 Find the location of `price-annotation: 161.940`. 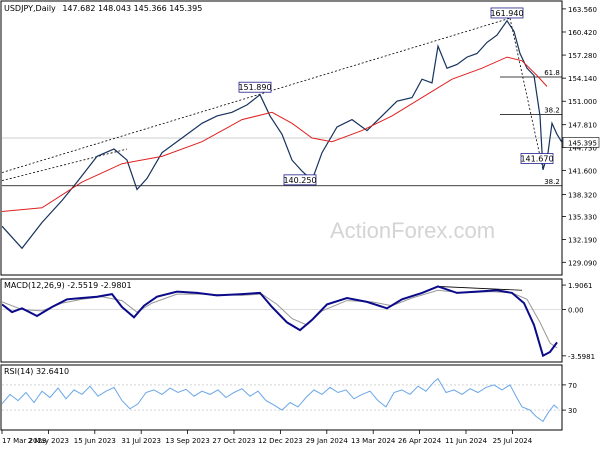

price-annotation: 161.940 is located at coordinates (506, 13).